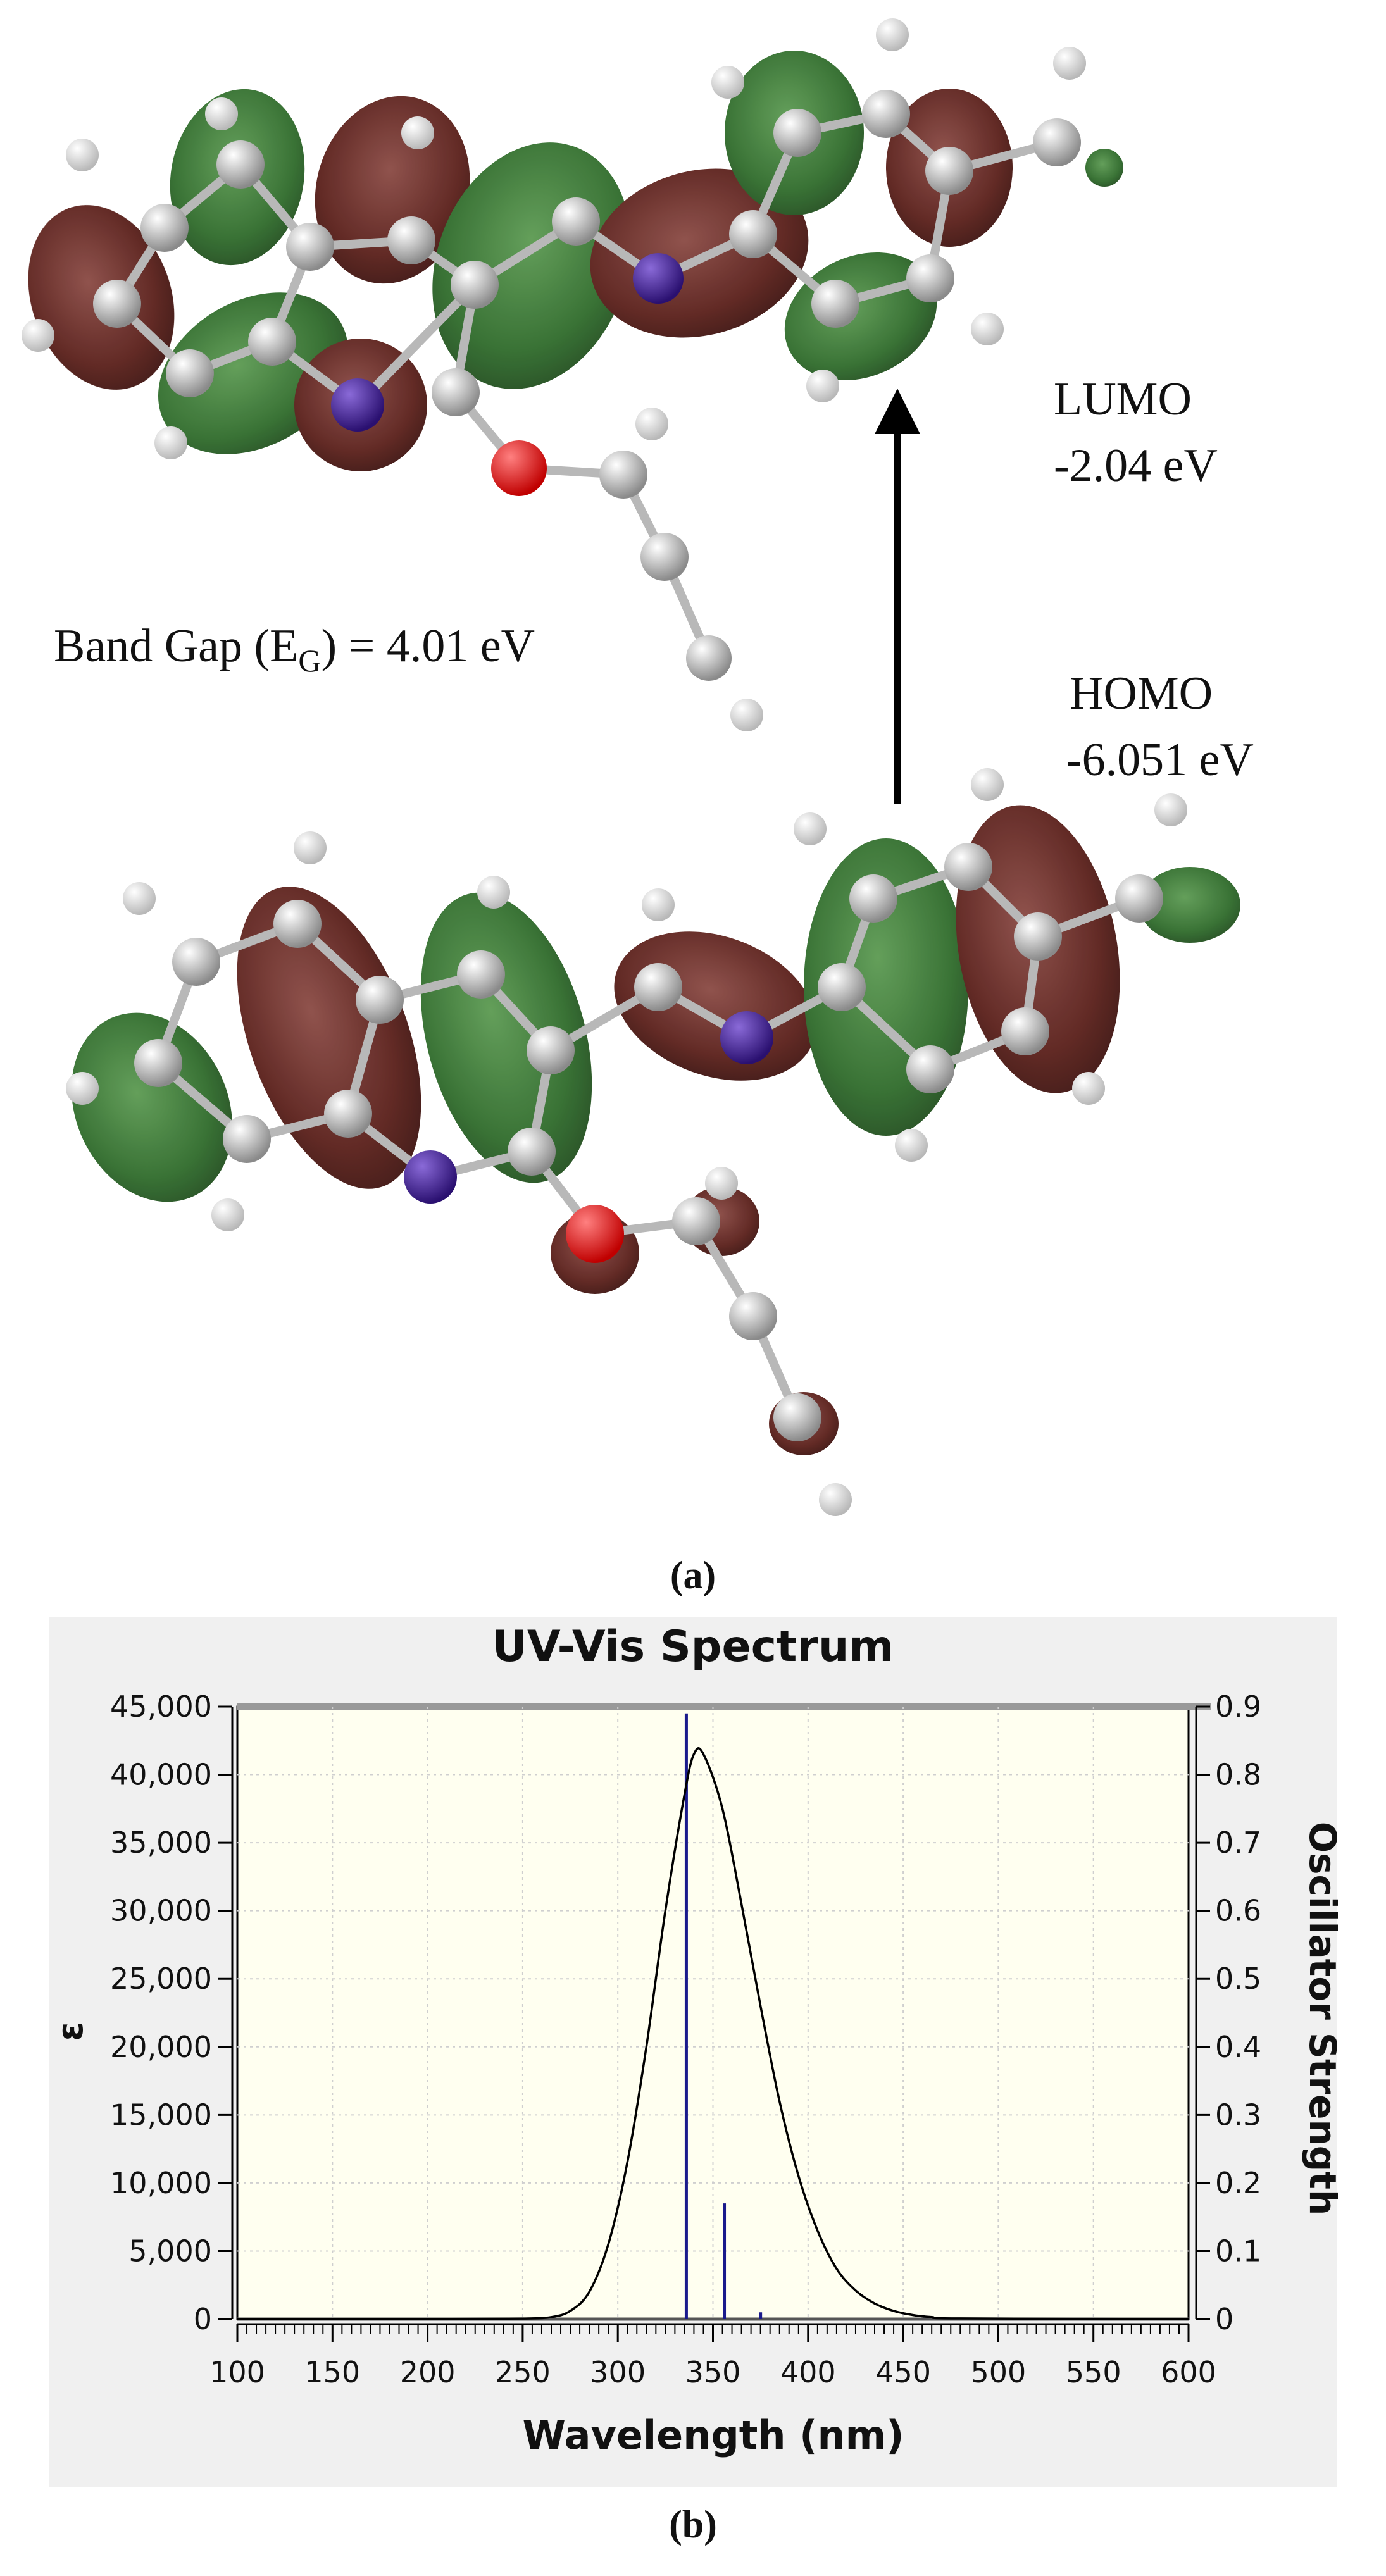 Image resolution: width=1386 pixels, height=2576 pixels. What do you see at coordinates (309, 661) in the screenshot?
I see `band-gap-subscript: G` at bounding box center [309, 661].